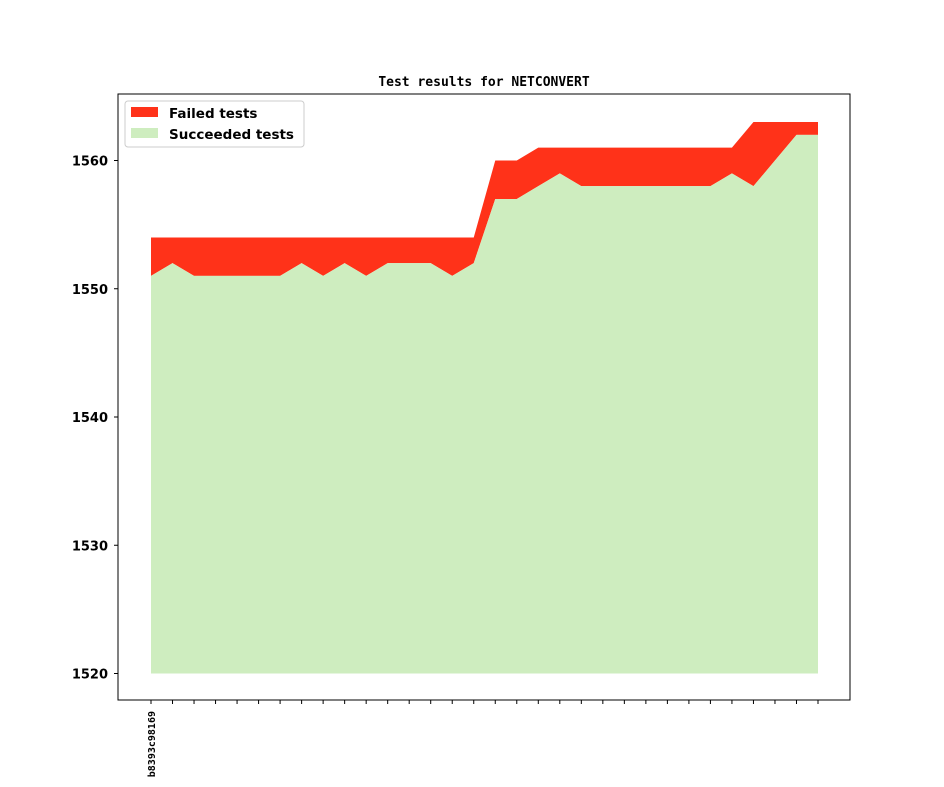  Describe the element at coordinates (90, 162) in the screenshot. I see `y-tick-label: 1560` at that location.